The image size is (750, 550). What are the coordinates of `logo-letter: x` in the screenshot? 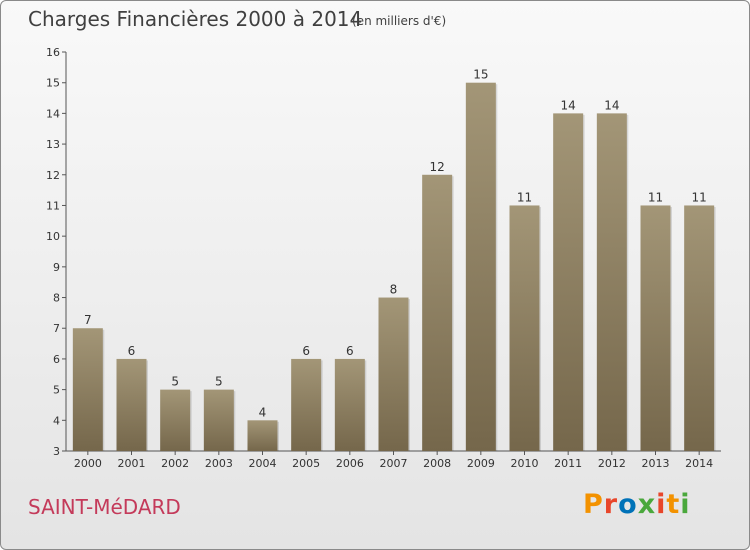 It's located at (647, 504).